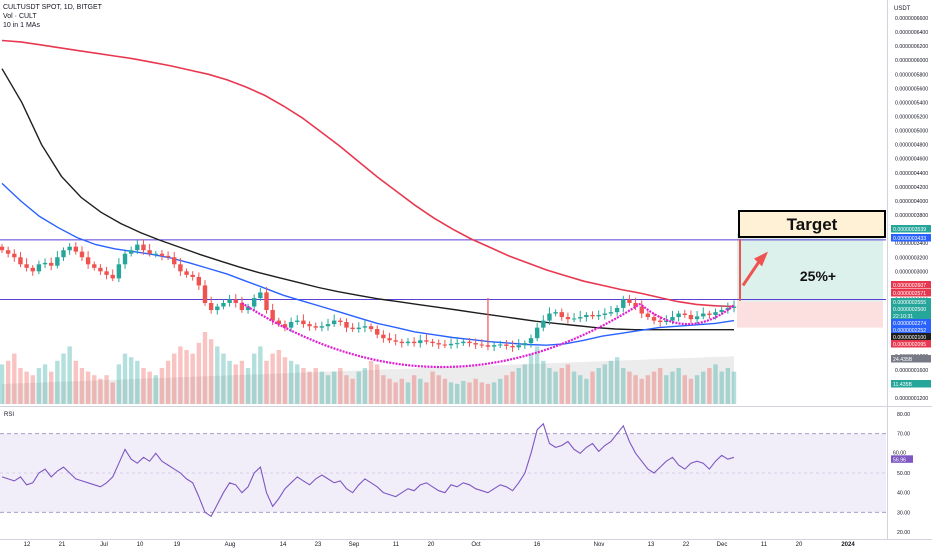  What do you see at coordinates (909, 239) in the screenshot?
I see `price-tag-text: 0.0000003433` at bounding box center [909, 239].